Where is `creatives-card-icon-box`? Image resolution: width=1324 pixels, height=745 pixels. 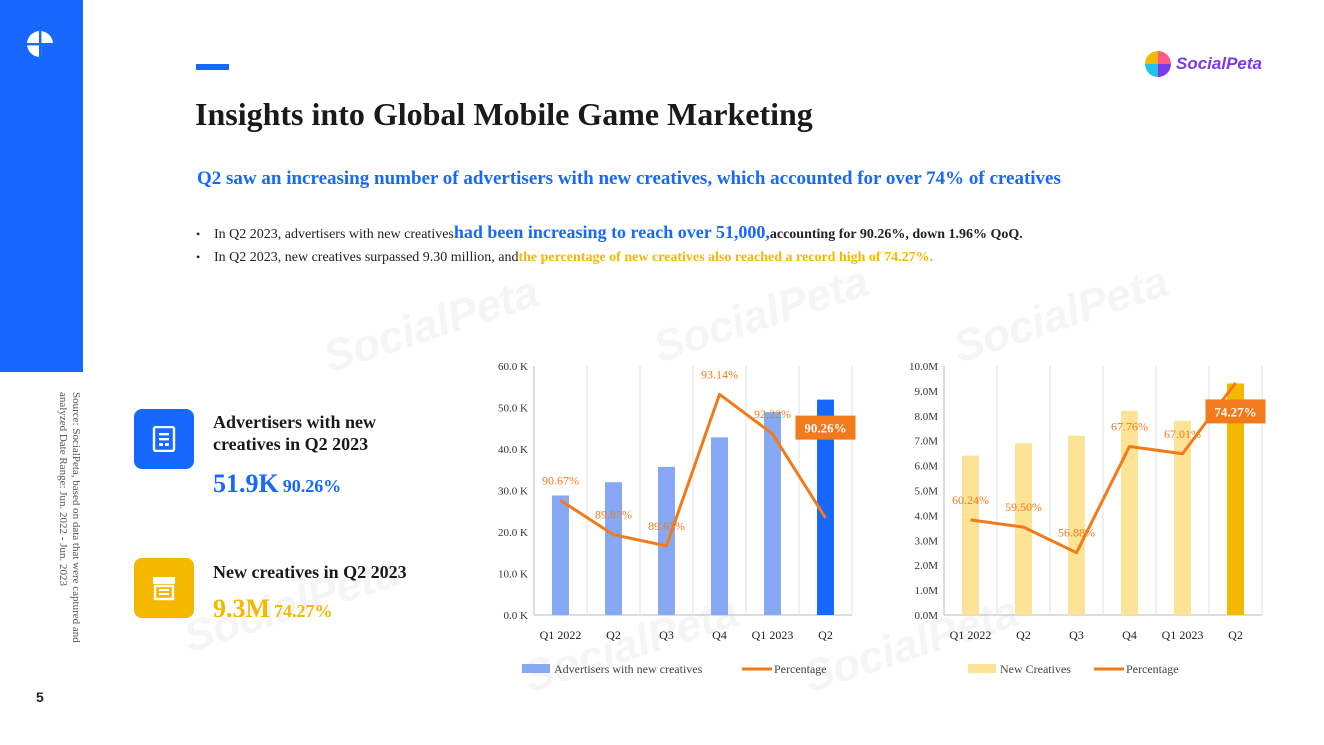
creatives-card-icon-box is located at coordinates (164, 588).